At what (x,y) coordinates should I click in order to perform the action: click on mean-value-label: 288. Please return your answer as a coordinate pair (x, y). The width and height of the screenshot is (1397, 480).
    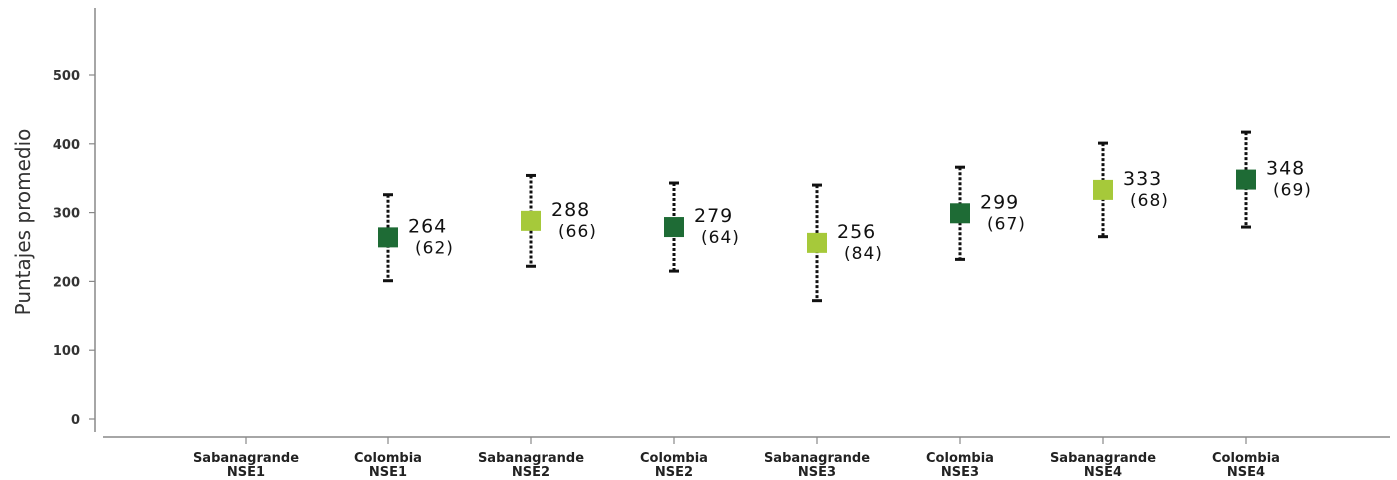
    Looking at the image, I should click on (570, 210).